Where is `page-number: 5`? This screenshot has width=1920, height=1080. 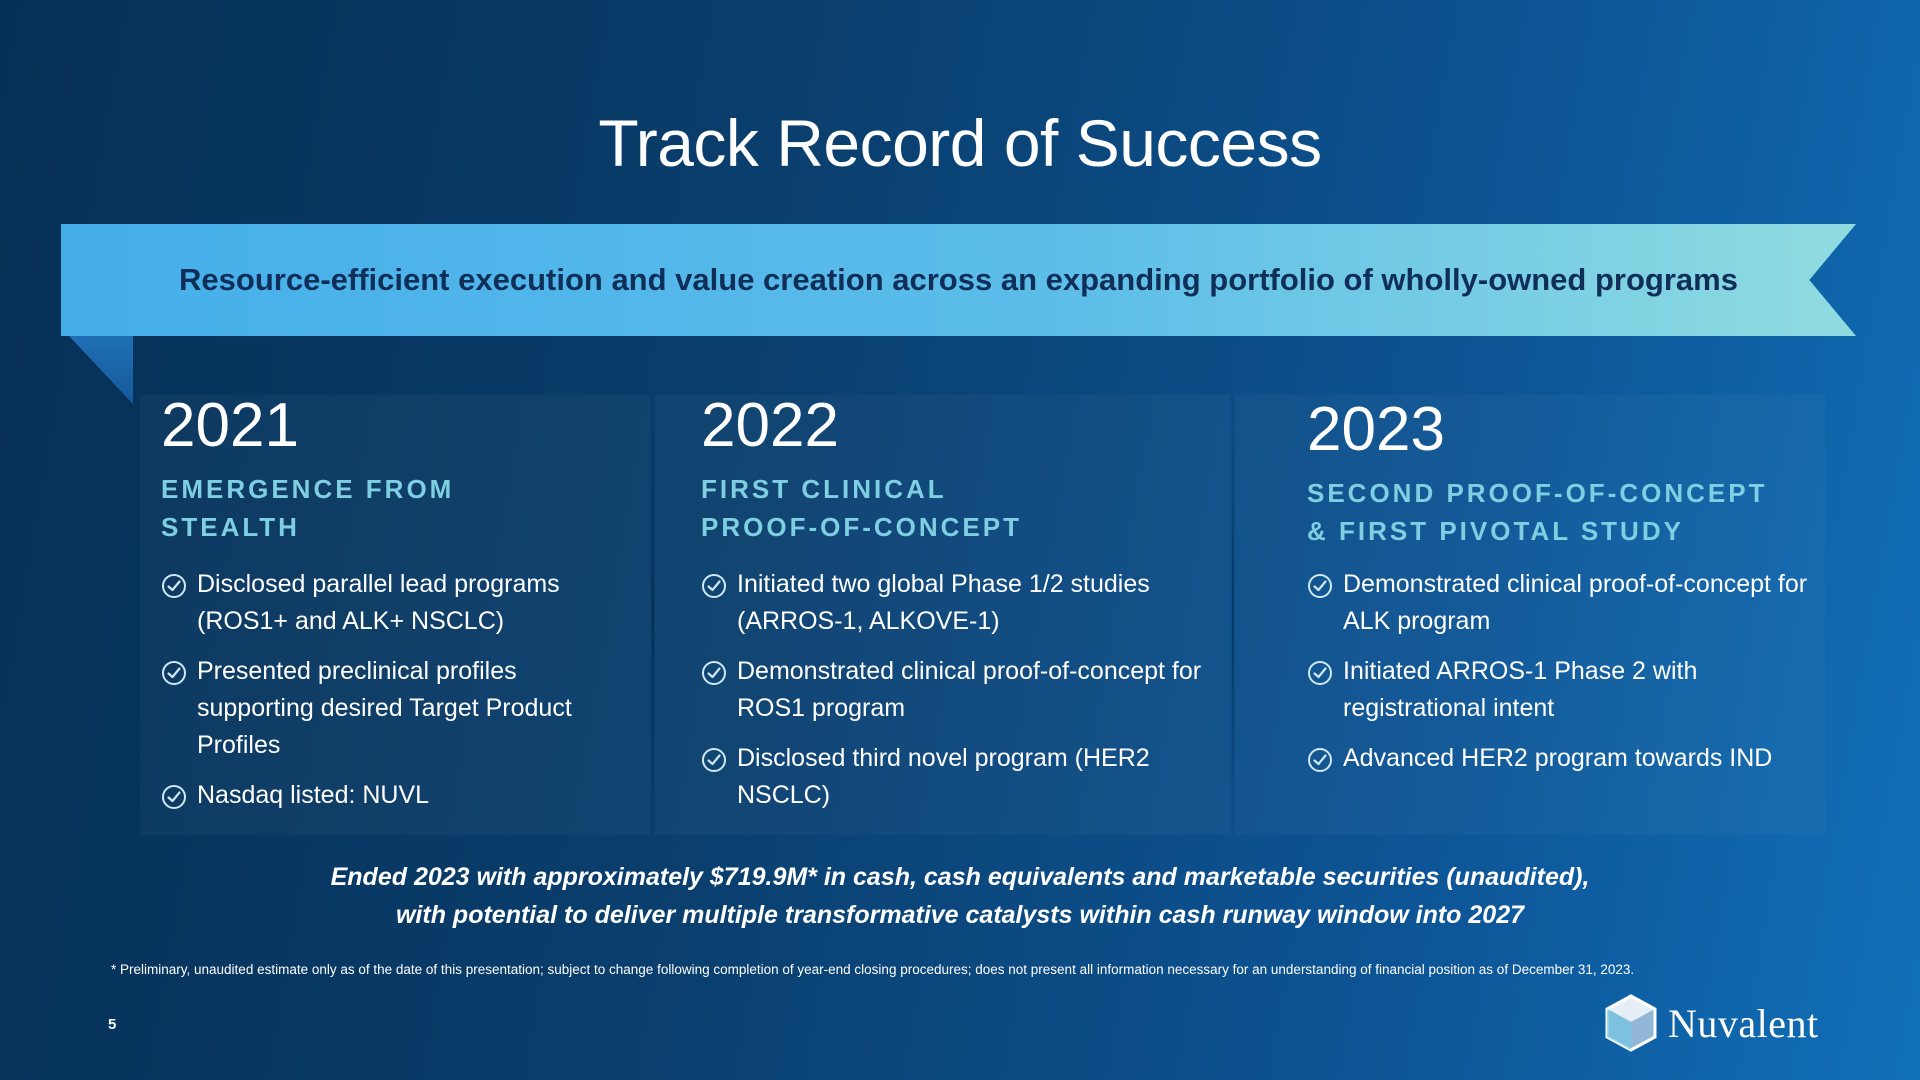 page-number: 5 is located at coordinates (112, 1024).